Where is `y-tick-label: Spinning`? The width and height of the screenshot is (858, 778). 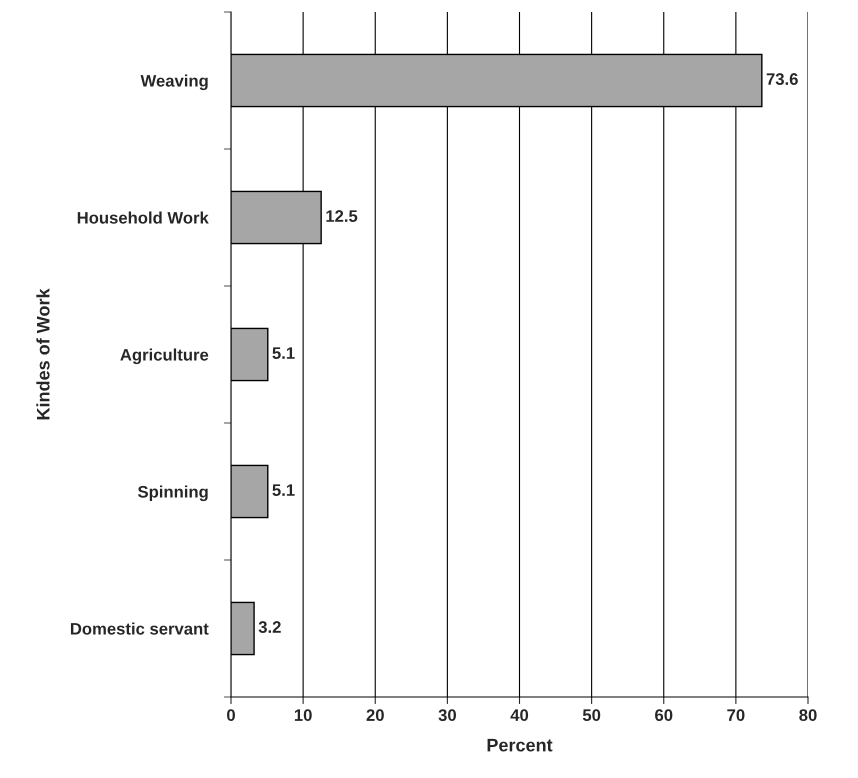
y-tick-label: Spinning is located at coordinates (173, 493).